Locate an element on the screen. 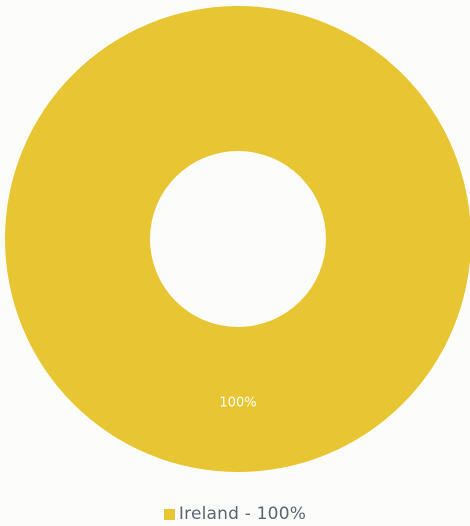 This screenshot has width=470, height=526. legend-label: Ireland - 100% is located at coordinates (242, 514).